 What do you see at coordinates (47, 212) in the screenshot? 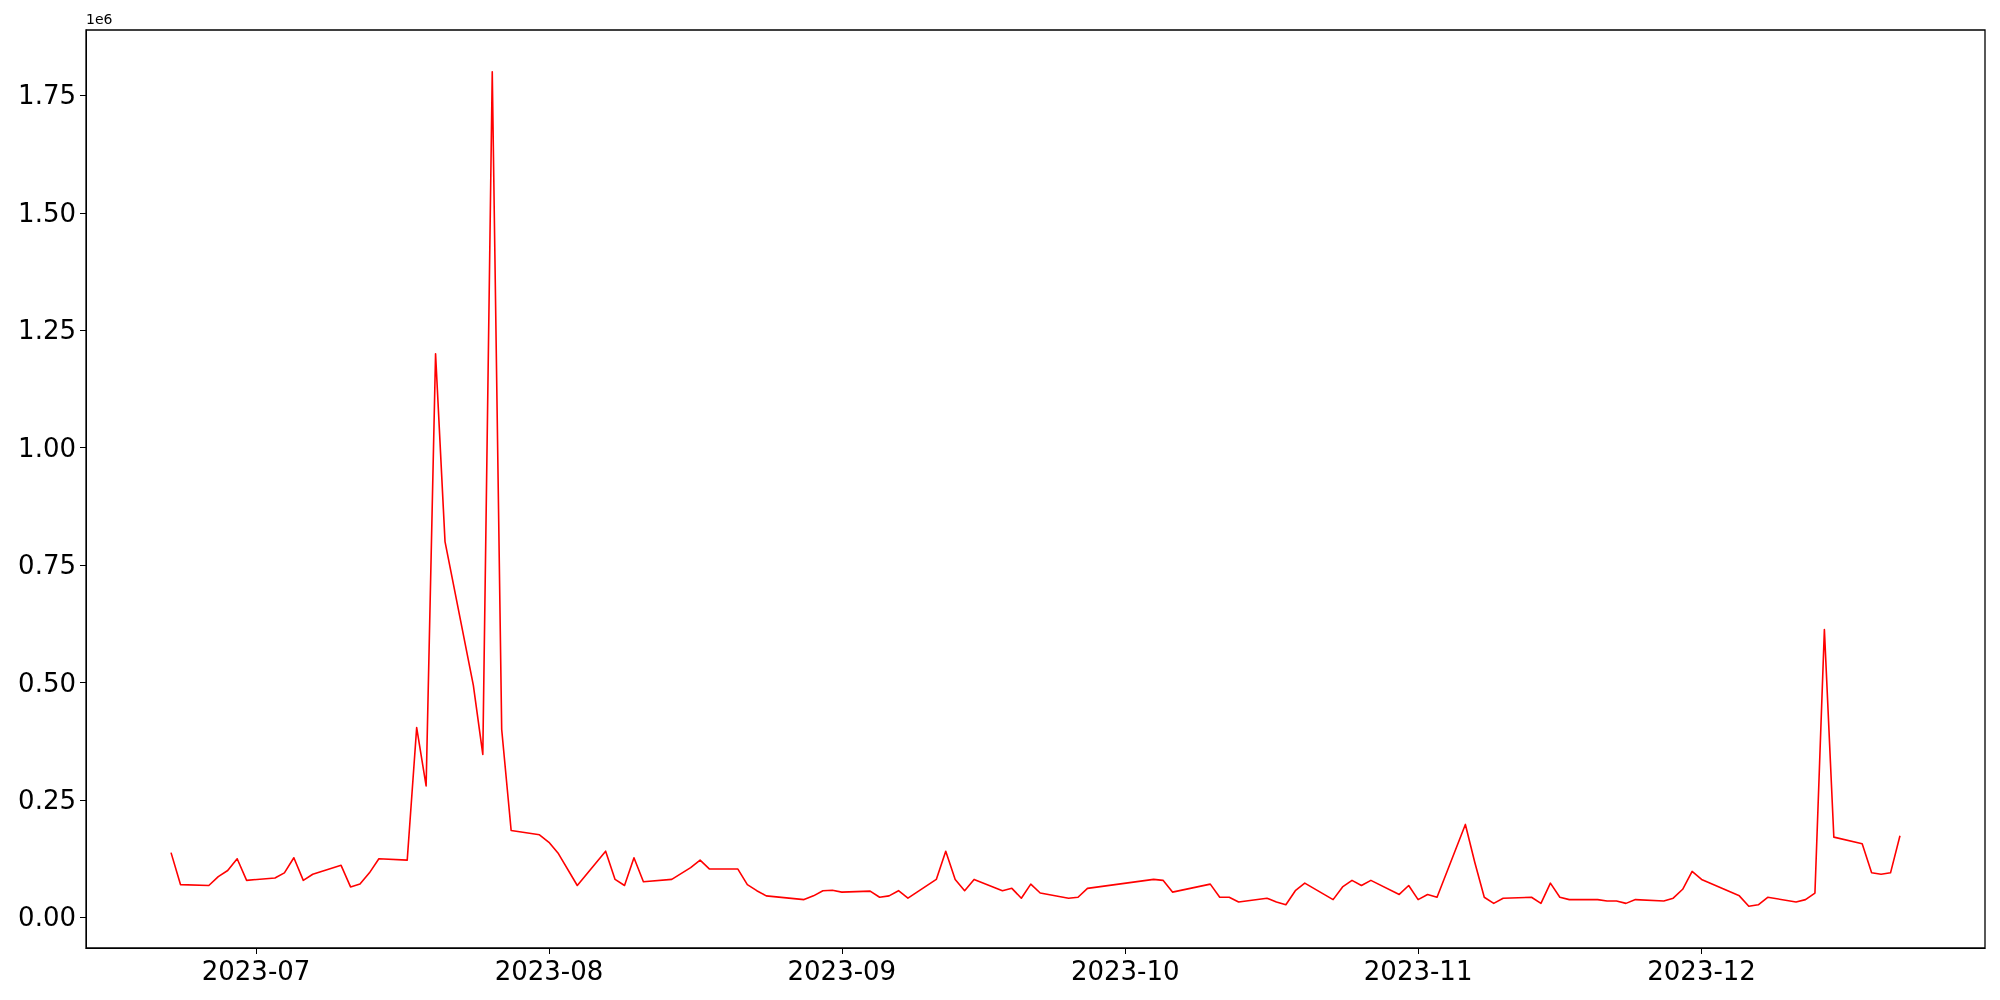
I see `y-tick-label: 1.50` at bounding box center [47, 212].